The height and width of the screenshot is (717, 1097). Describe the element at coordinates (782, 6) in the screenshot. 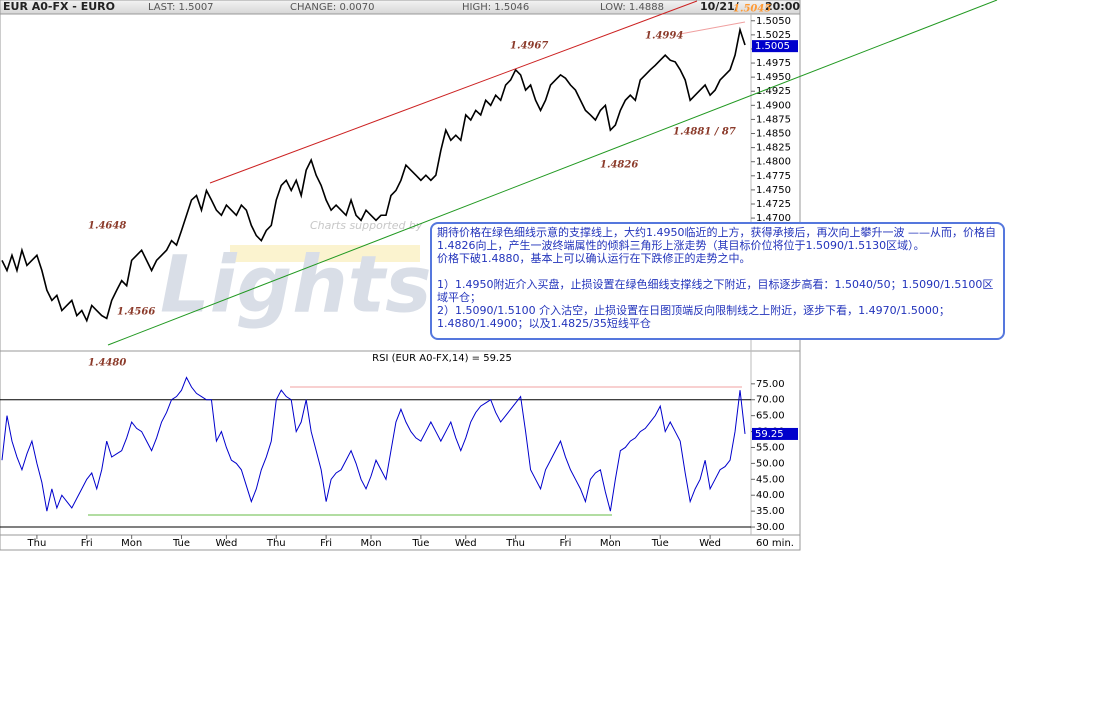

I see `time: 20:00` at that location.